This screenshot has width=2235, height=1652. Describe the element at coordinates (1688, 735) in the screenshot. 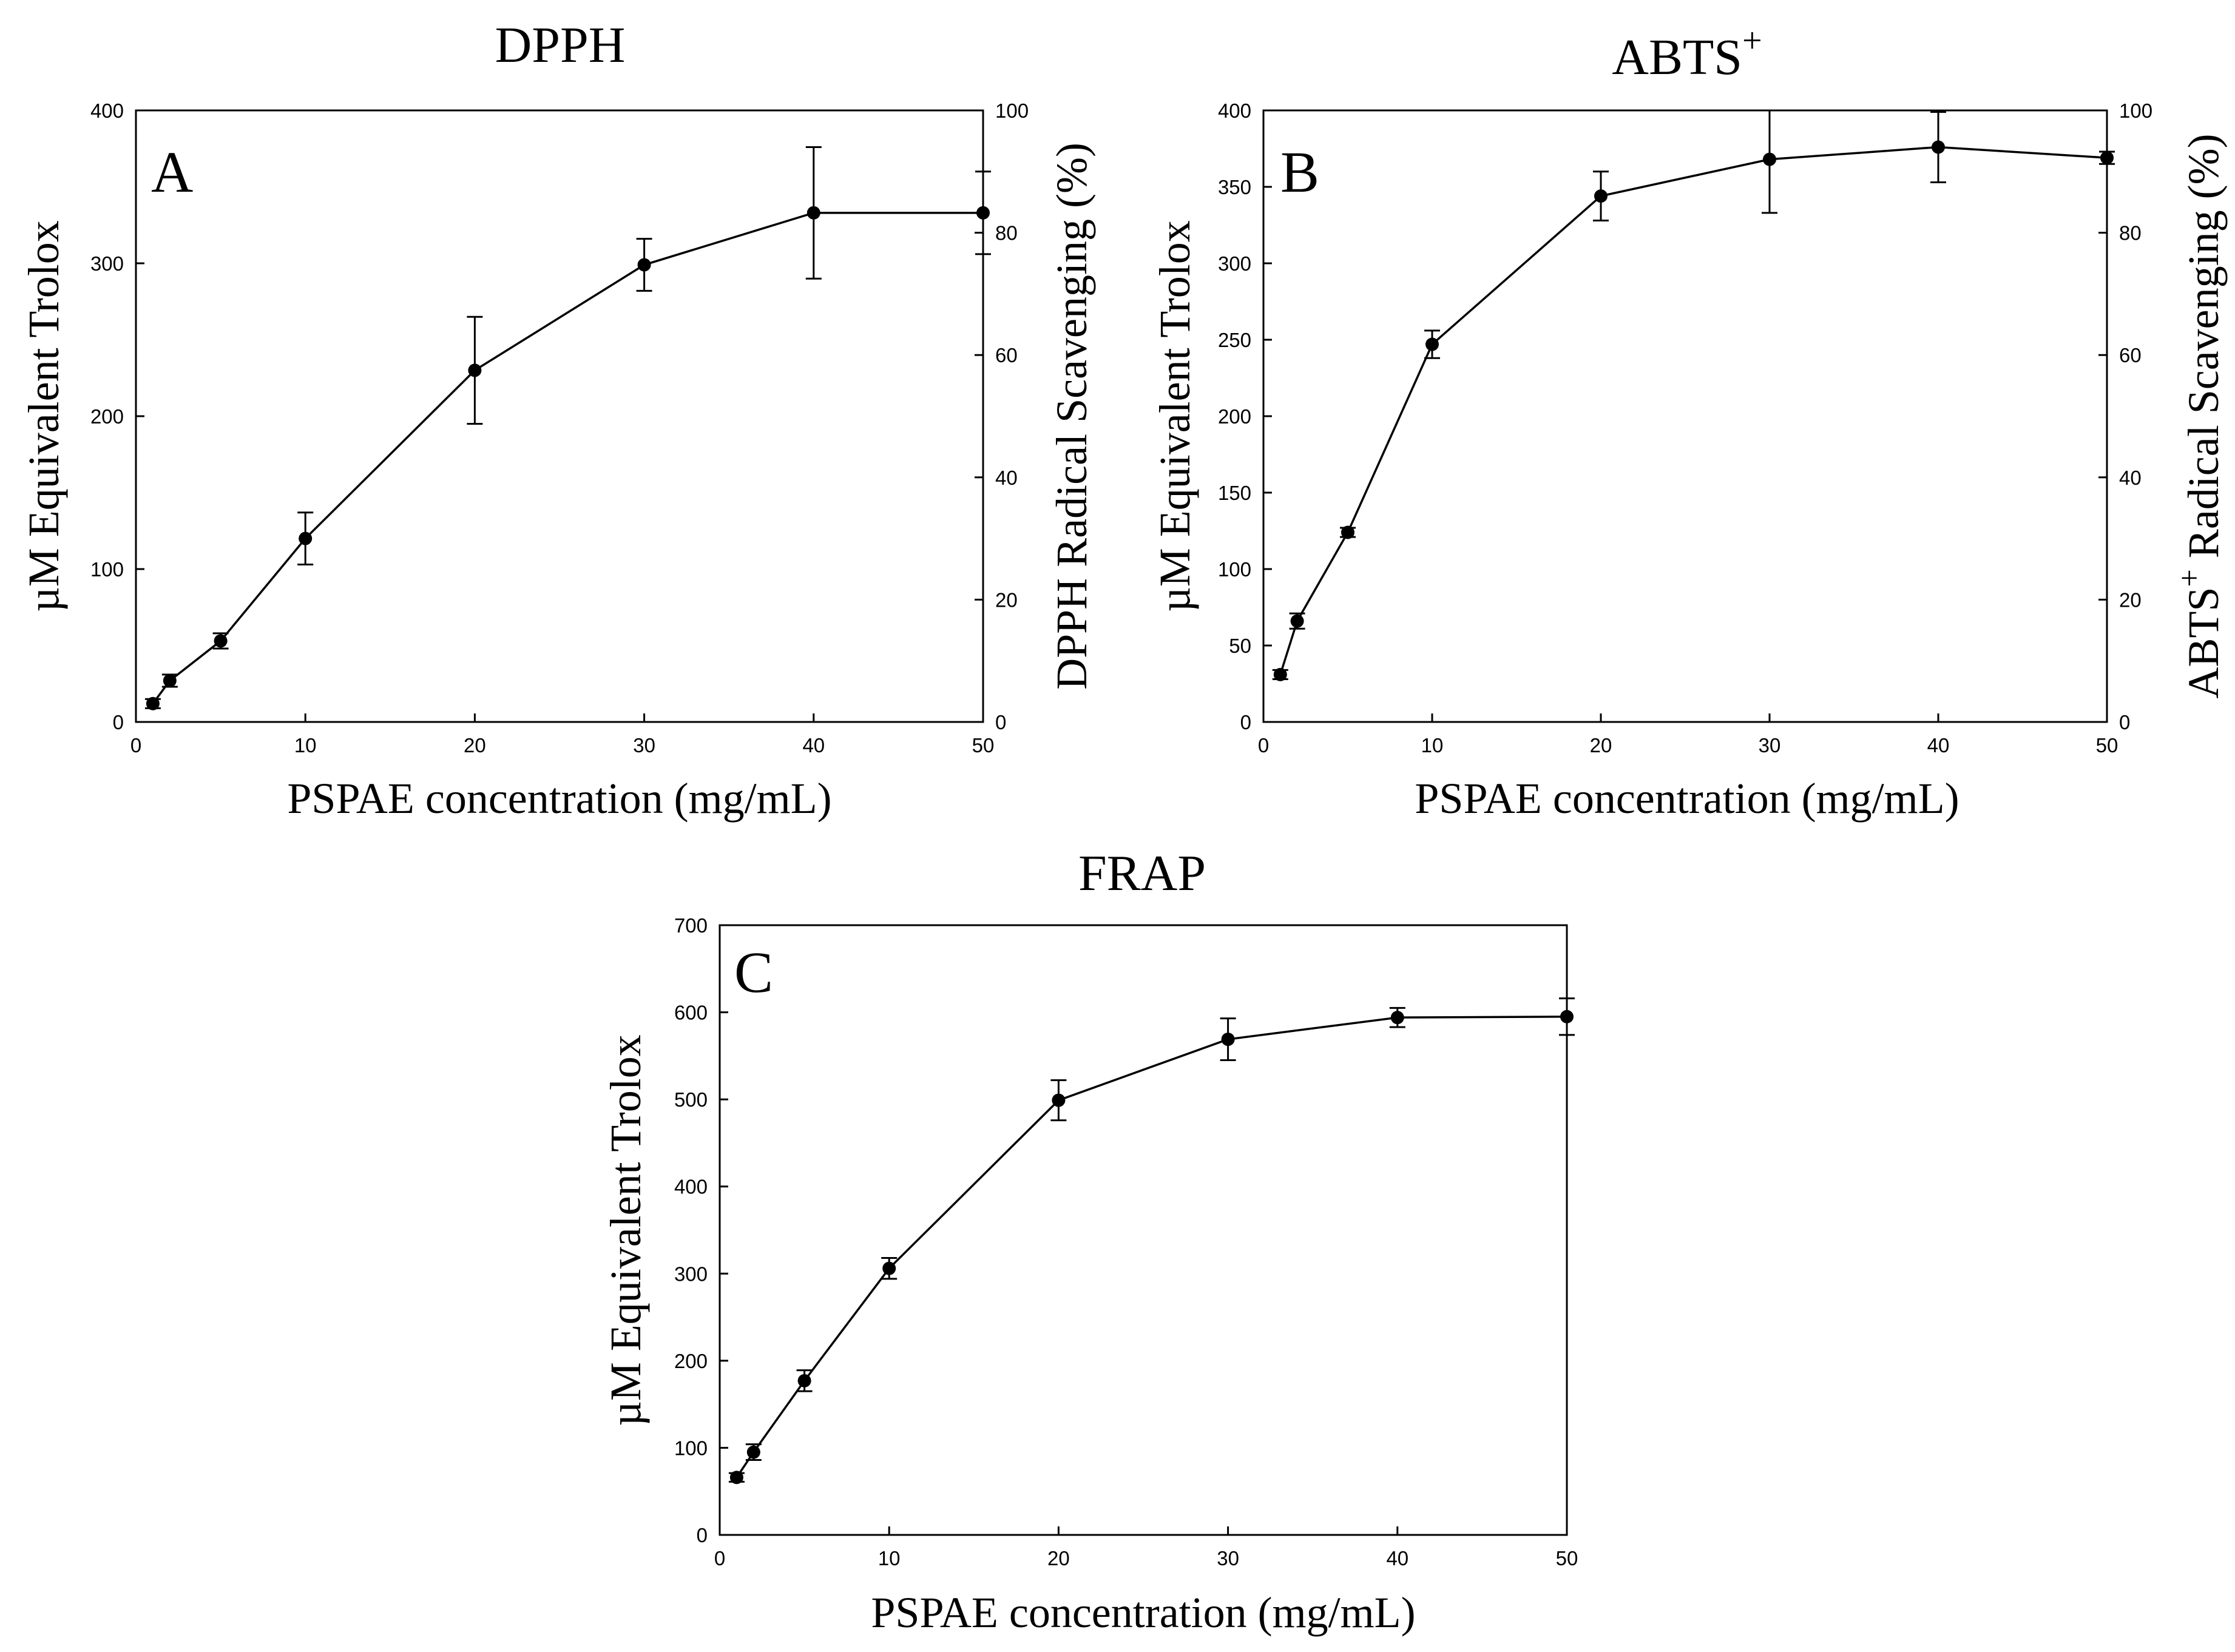

I see `panel-b-x-ticks: 0 10 20 30 40 50` at that location.